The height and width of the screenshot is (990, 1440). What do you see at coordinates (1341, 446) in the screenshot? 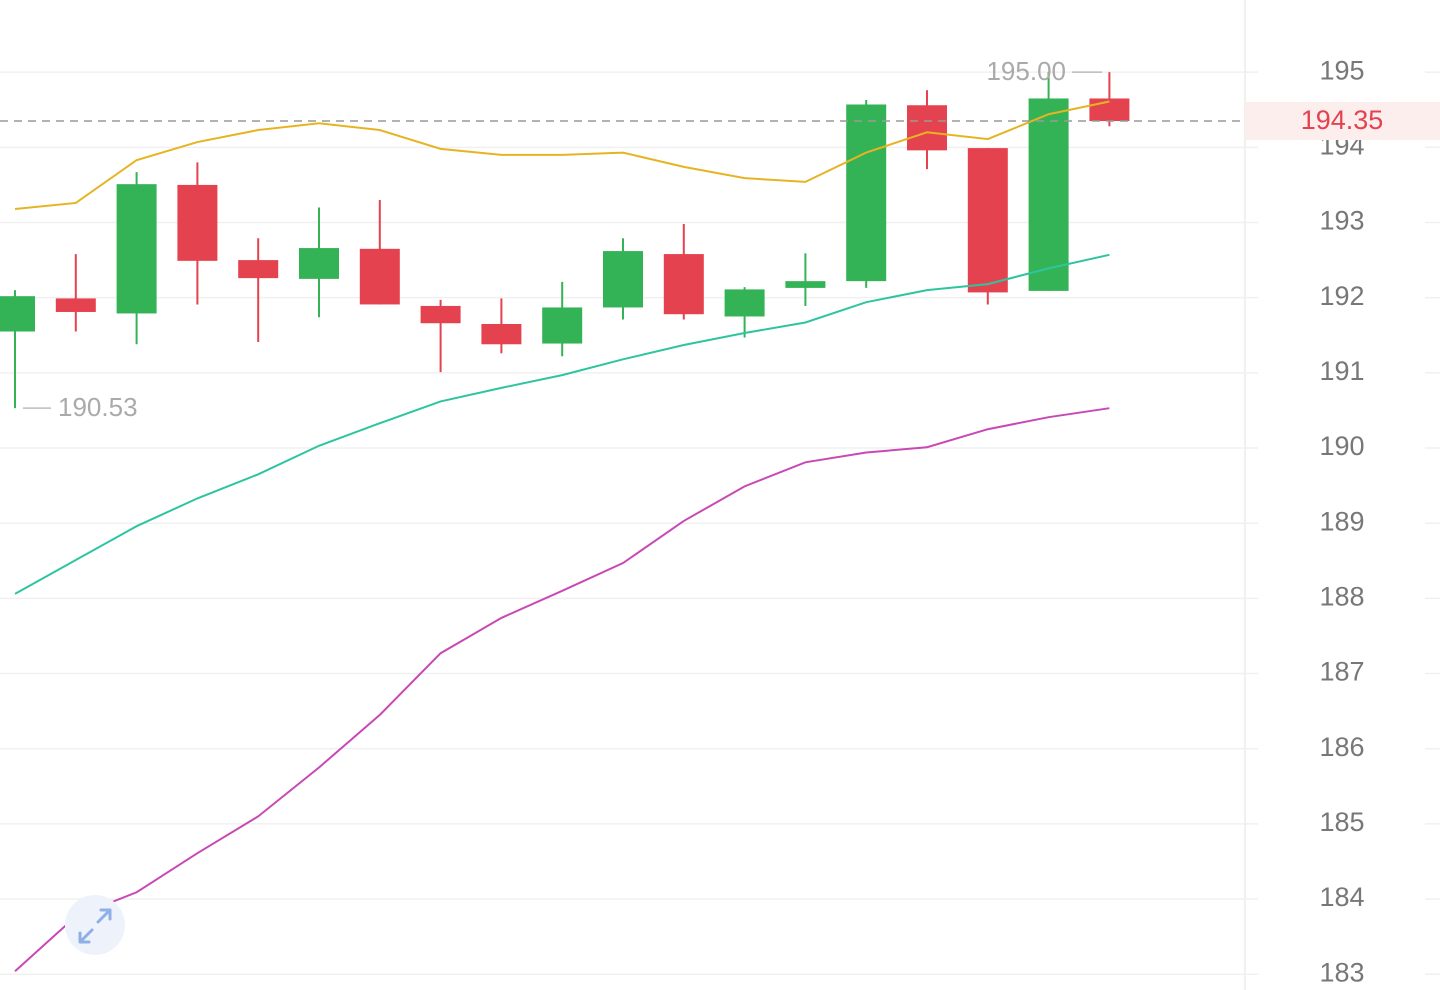
I see `y-tick-label: 190` at bounding box center [1341, 446].